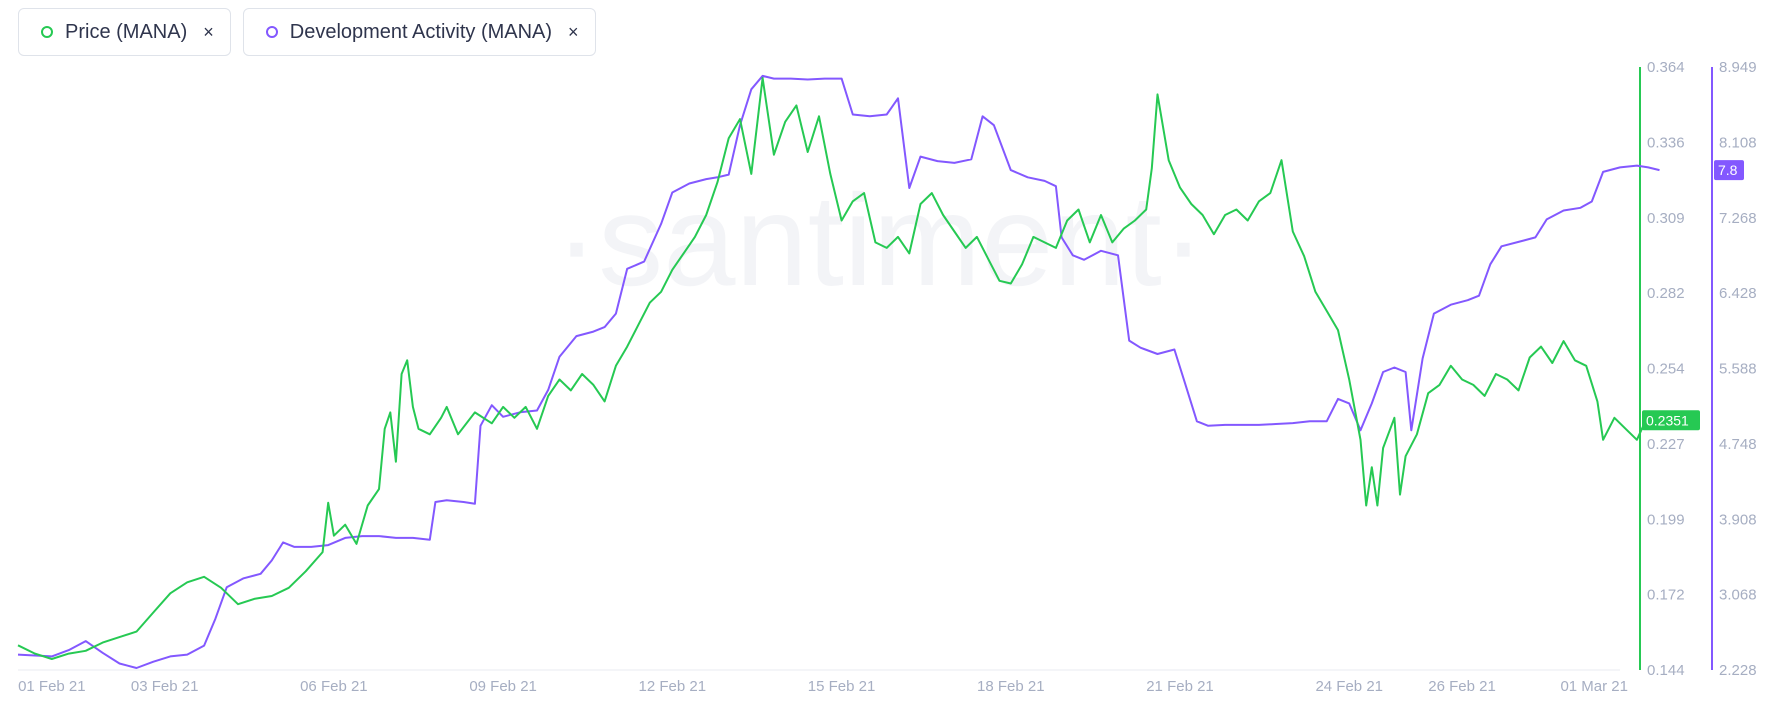  I want to click on x-tick-label: 21 Feb 21, so click(1180, 686).